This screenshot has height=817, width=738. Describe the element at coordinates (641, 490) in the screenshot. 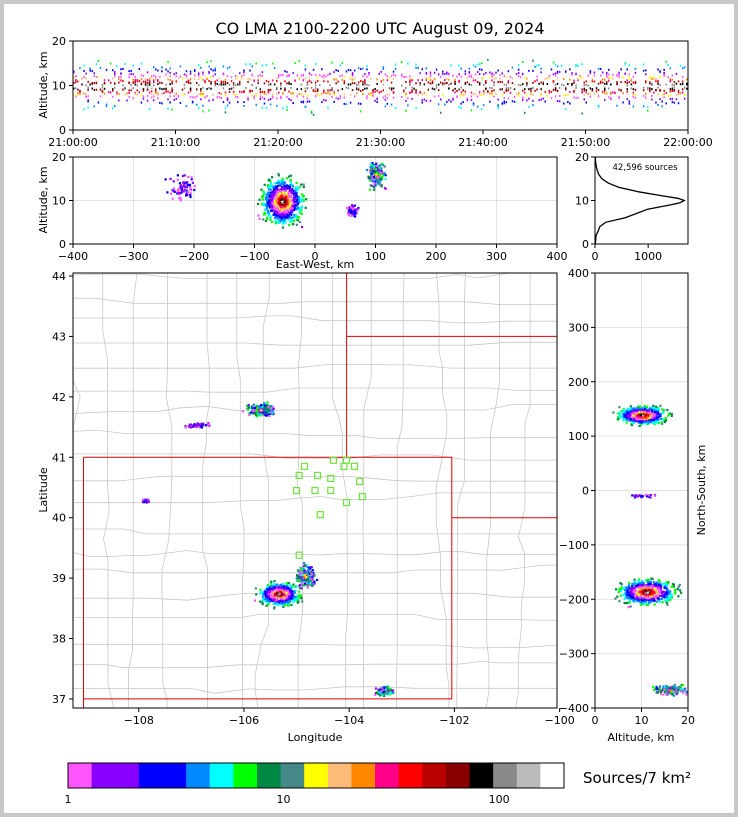

I see `altitude-ns-grid` at that location.